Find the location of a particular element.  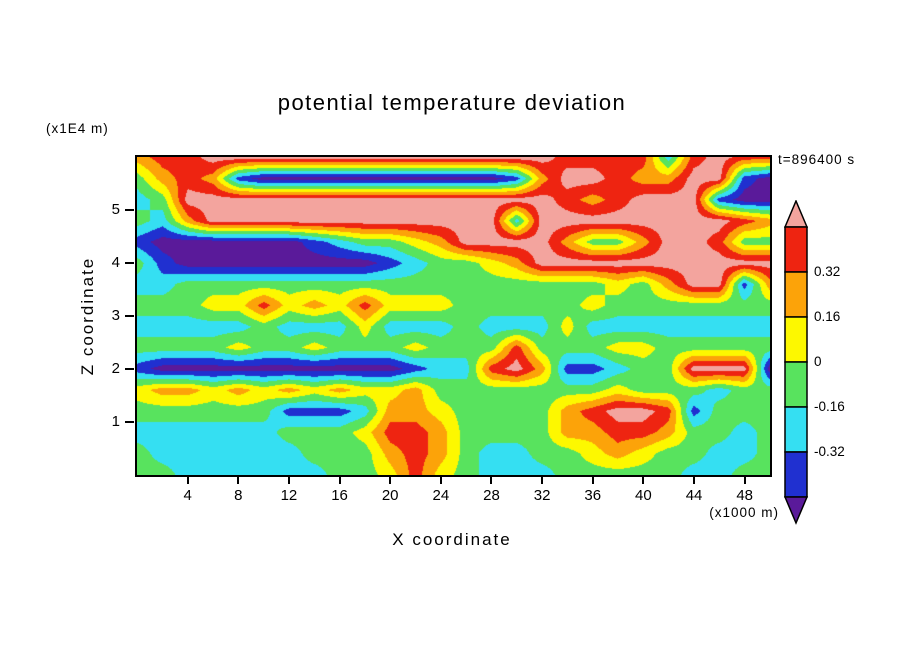

y-tick-label: 1 is located at coordinates (115, 421).